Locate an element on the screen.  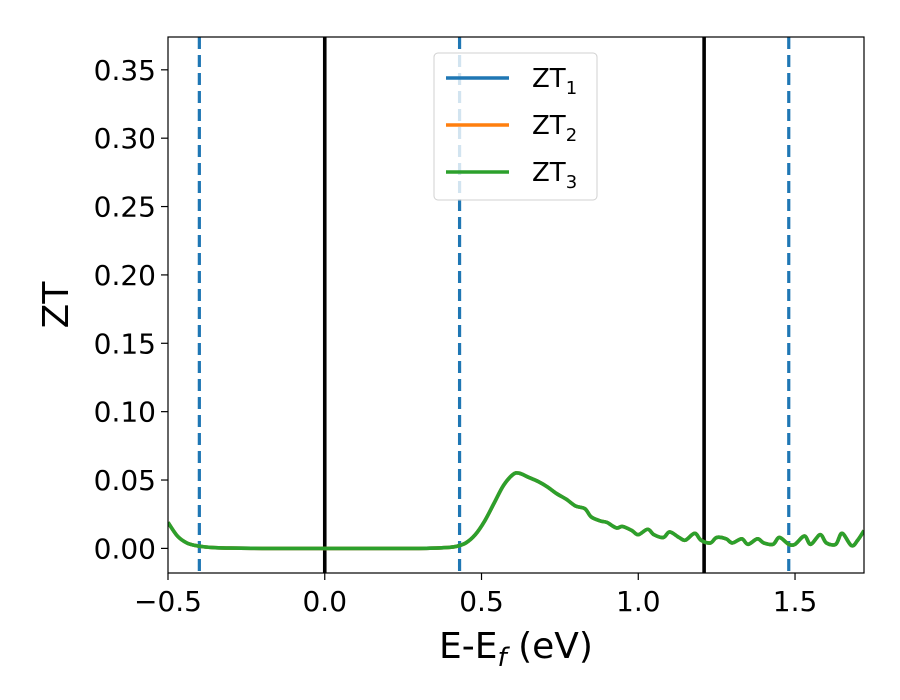
series-layer is located at coordinates (516, 511).